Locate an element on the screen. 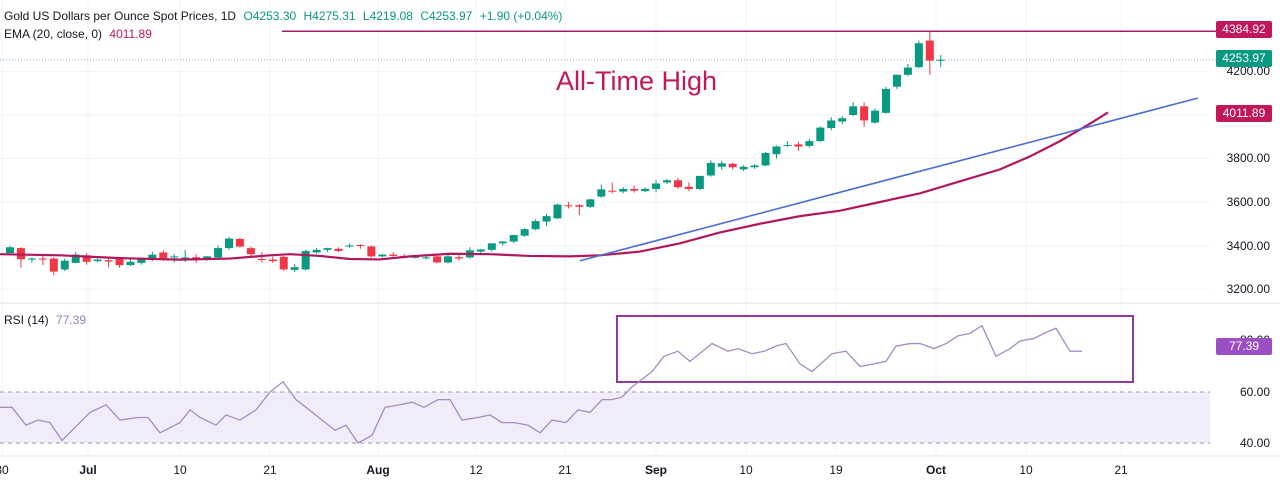 This screenshot has height=485, width=1280. x-tick-label: Jul is located at coordinates (88, 470).